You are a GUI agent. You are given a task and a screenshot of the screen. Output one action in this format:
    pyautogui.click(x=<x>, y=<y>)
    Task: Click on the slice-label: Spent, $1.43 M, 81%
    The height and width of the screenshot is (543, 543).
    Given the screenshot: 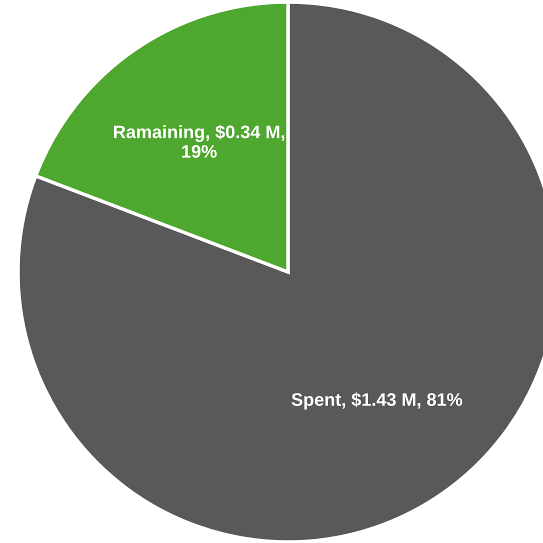 What is the action you would take?
    pyautogui.click(x=377, y=401)
    